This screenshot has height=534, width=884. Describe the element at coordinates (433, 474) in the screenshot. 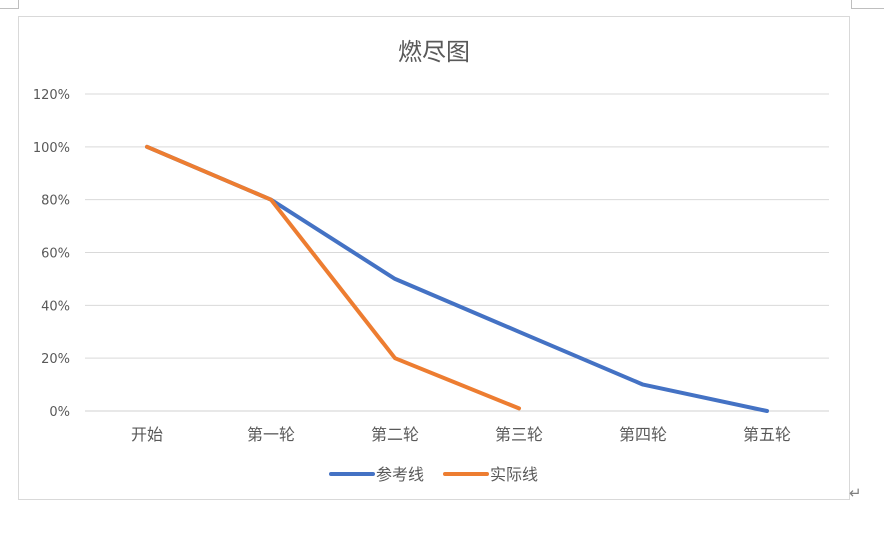

I see `legend: 参考线 实际线` at that location.